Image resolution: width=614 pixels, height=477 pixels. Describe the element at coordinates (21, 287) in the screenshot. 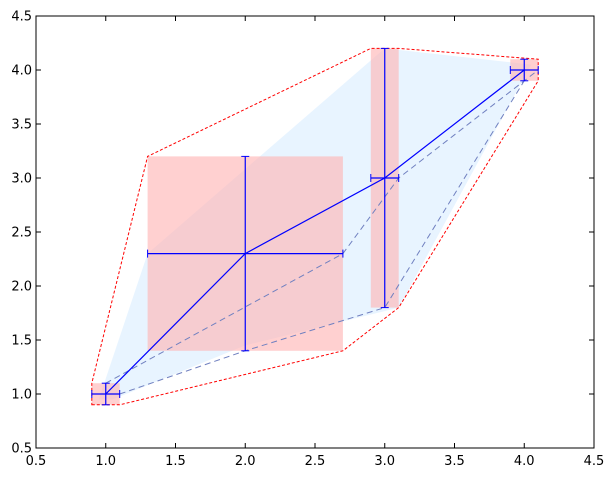

I see `y-tick-label-3: 2.0` at that location.